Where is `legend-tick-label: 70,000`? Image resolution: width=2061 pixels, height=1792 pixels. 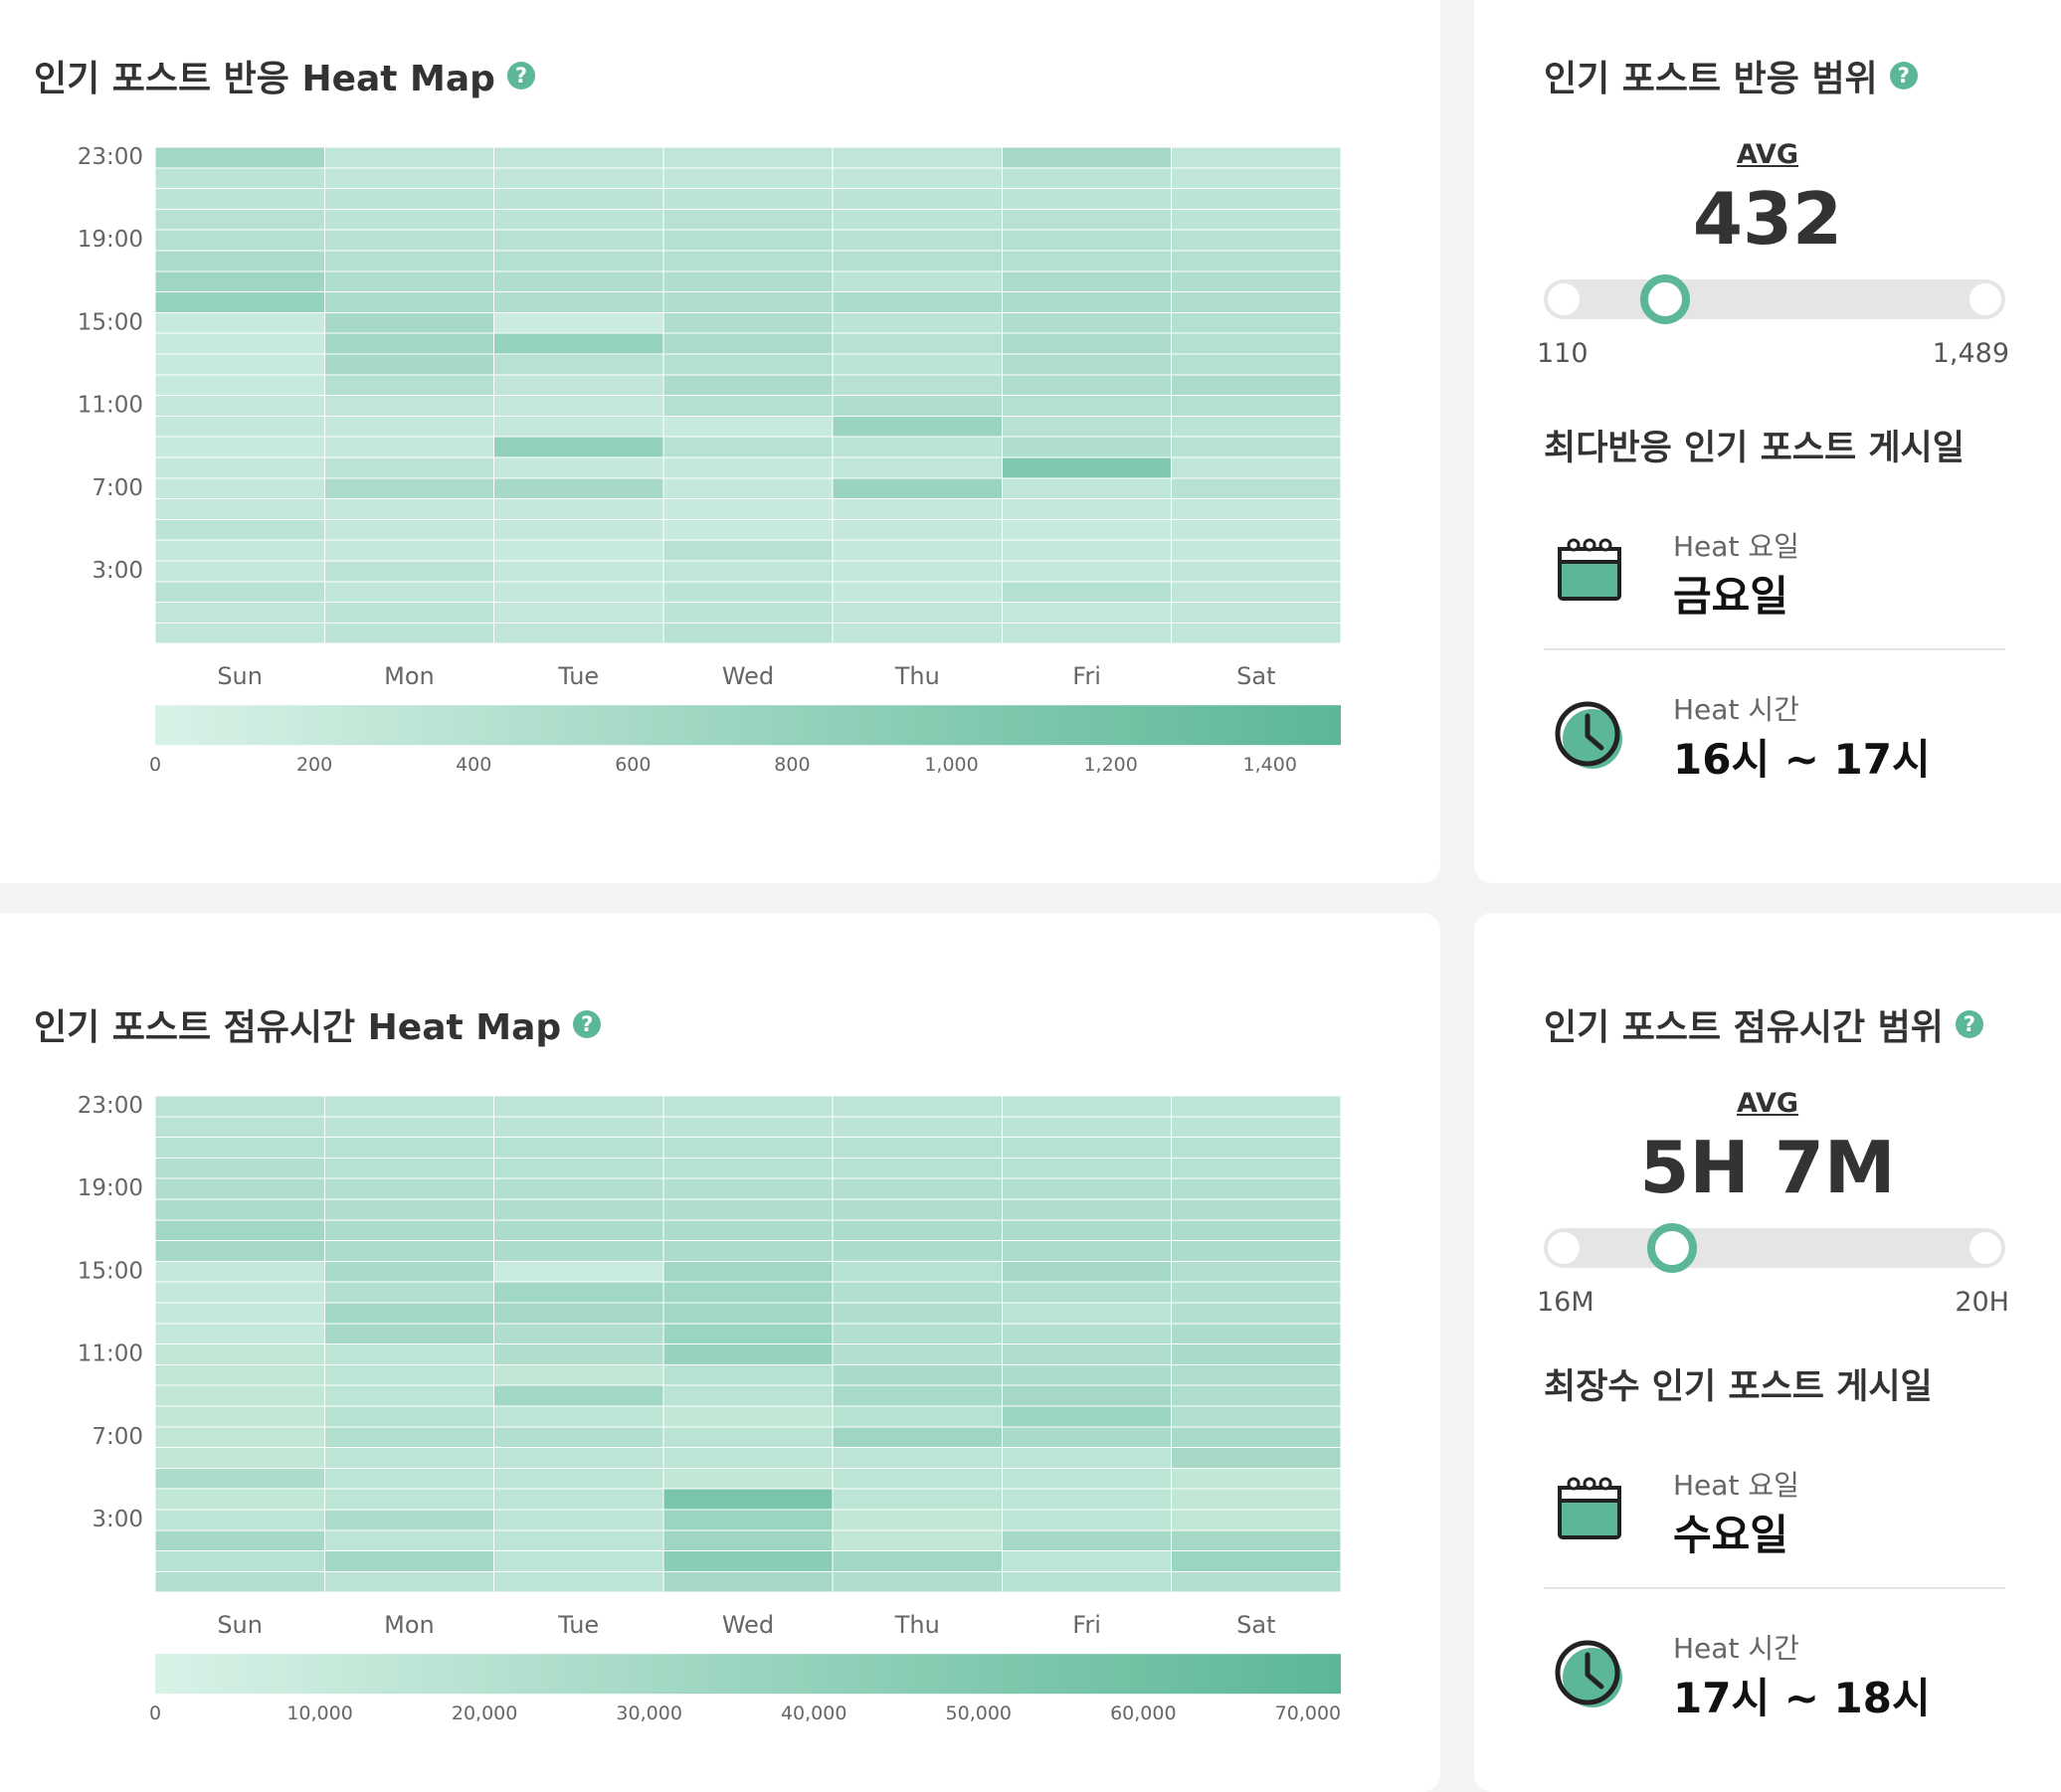 legend-tick-label: 70,000 is located at coordinates (1308, 1713).